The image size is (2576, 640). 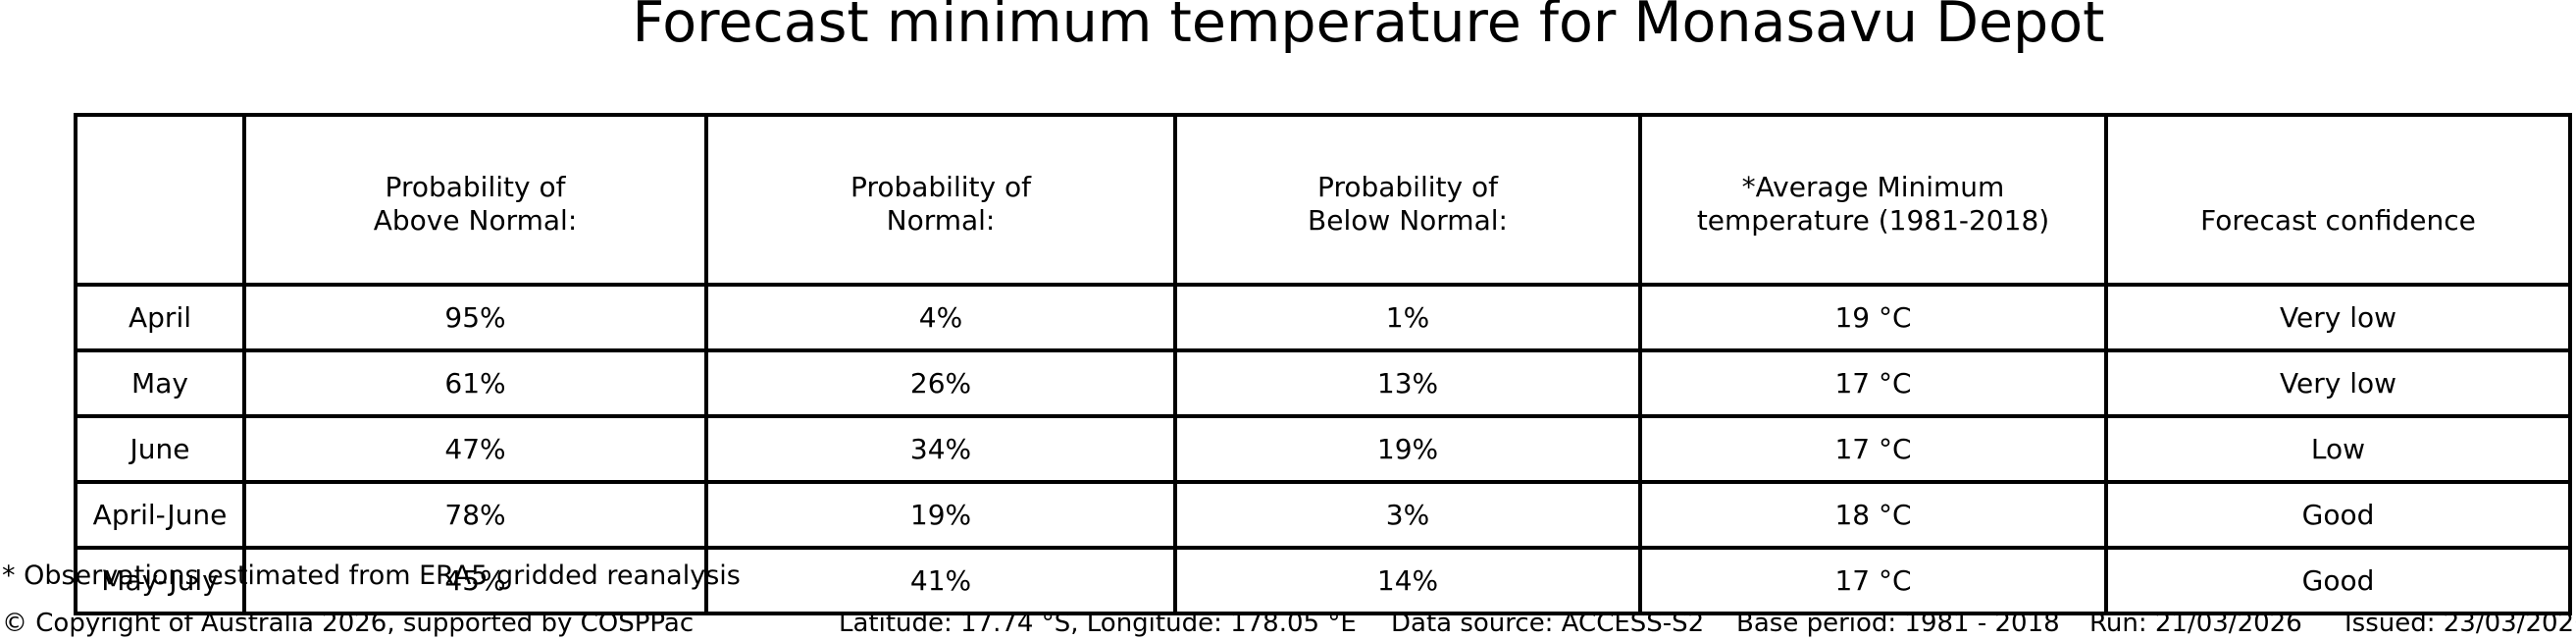 What do you see at coordinates (940, 515) in the screenshot?
I see `cell-normal: 19%` at bounding box center [940, 515].